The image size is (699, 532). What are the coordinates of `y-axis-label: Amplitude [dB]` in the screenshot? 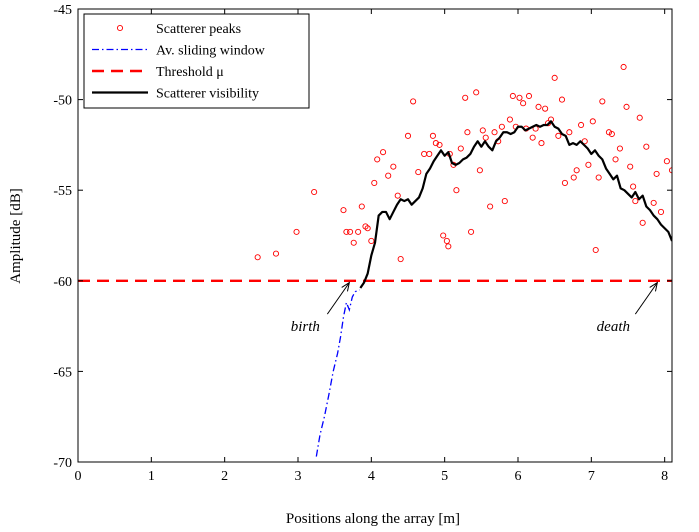 It's located at (16, 235).